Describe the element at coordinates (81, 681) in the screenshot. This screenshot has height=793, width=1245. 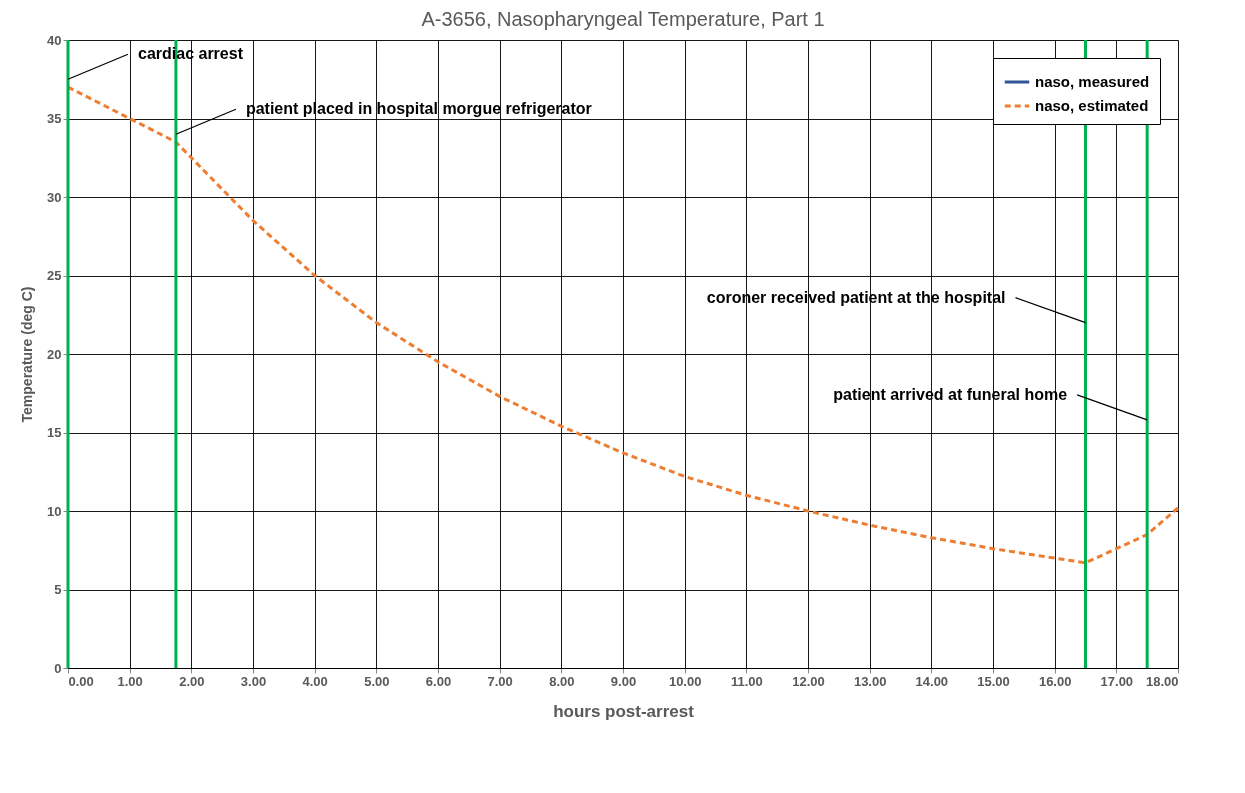
I see `x-tick-label: 0.00` at that location.